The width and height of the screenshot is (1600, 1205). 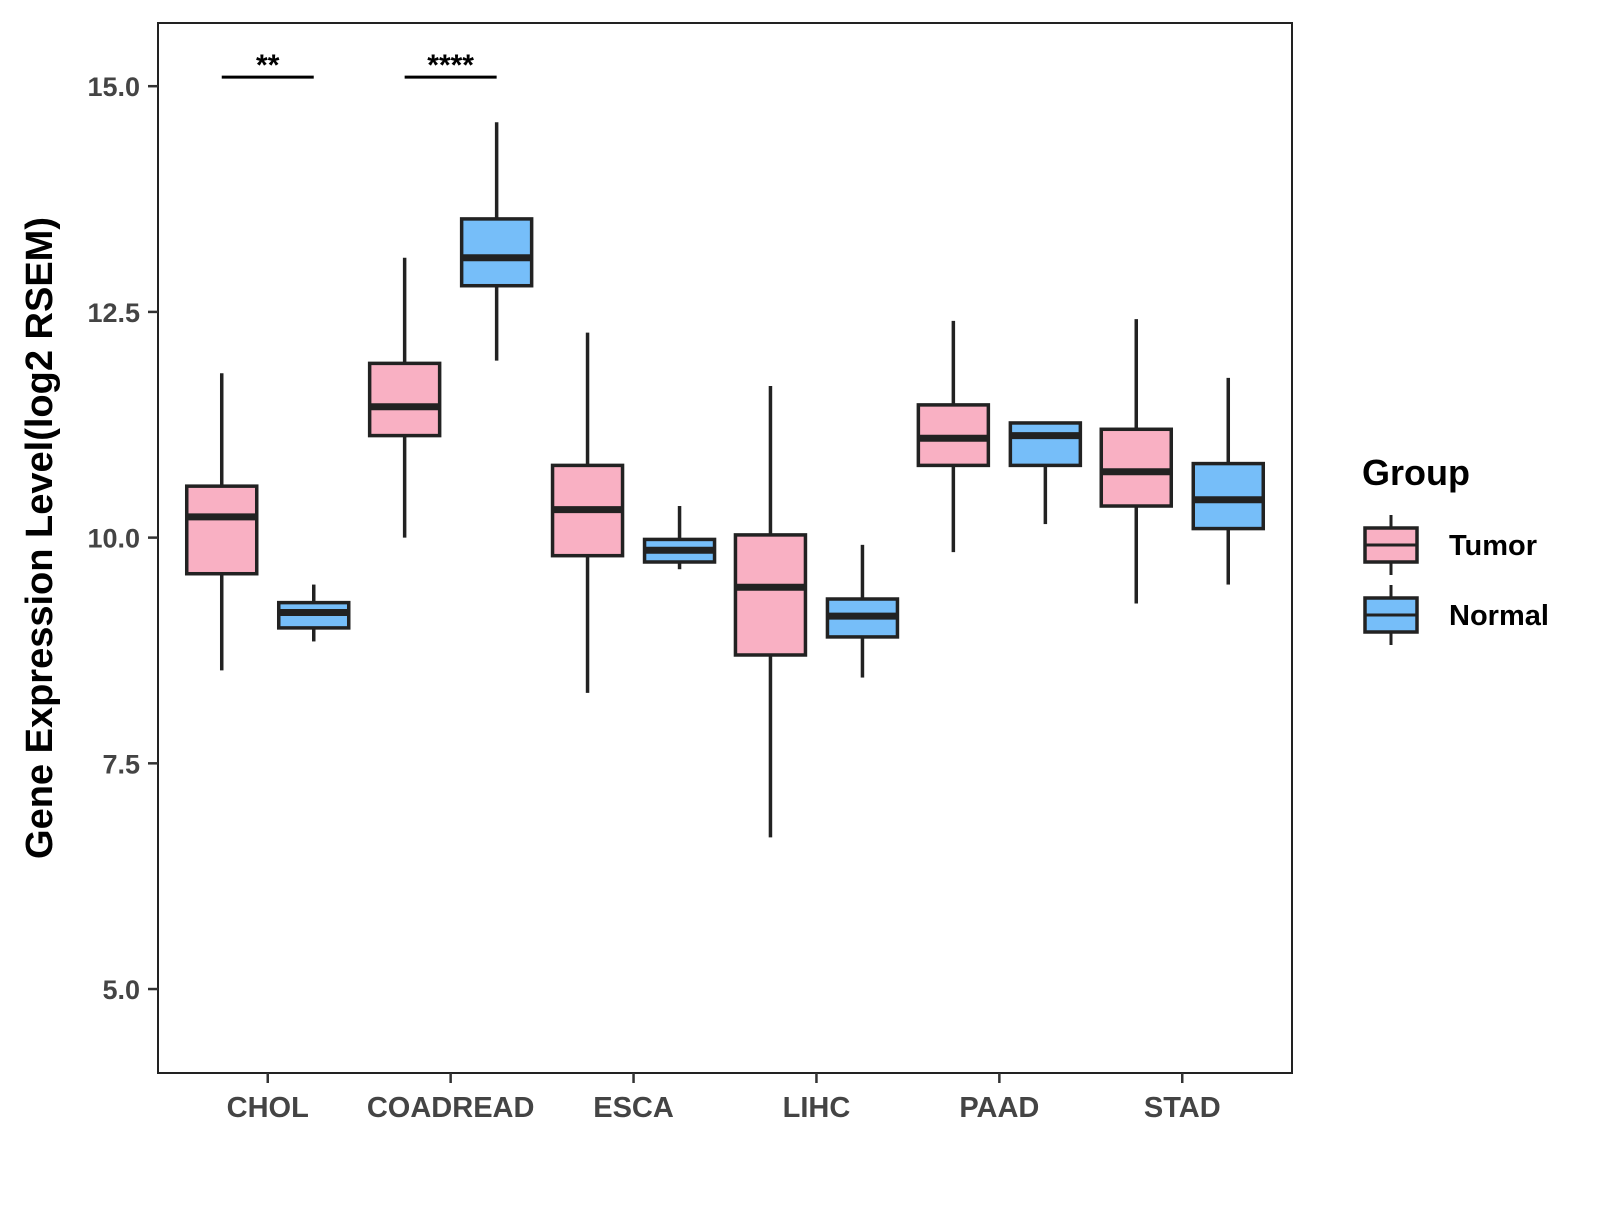 What do you see at coordinates (121, 764) in the screenshot?
I see `y-tick-label: 7.5` at bounding box center [121, 764].